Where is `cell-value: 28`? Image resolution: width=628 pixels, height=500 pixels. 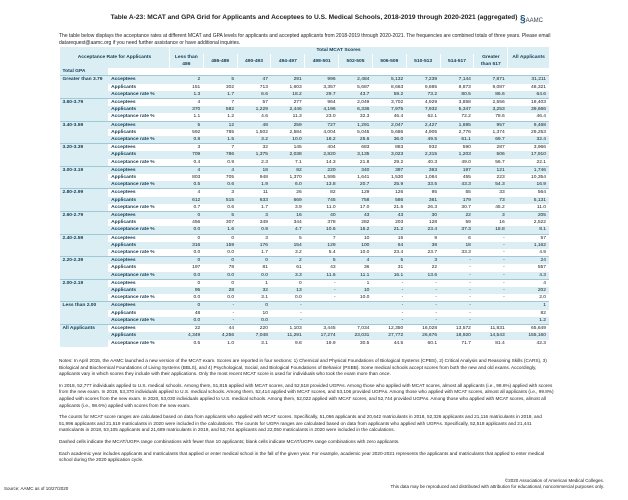 cell-value: 28 is located at coordinates (220, 291).